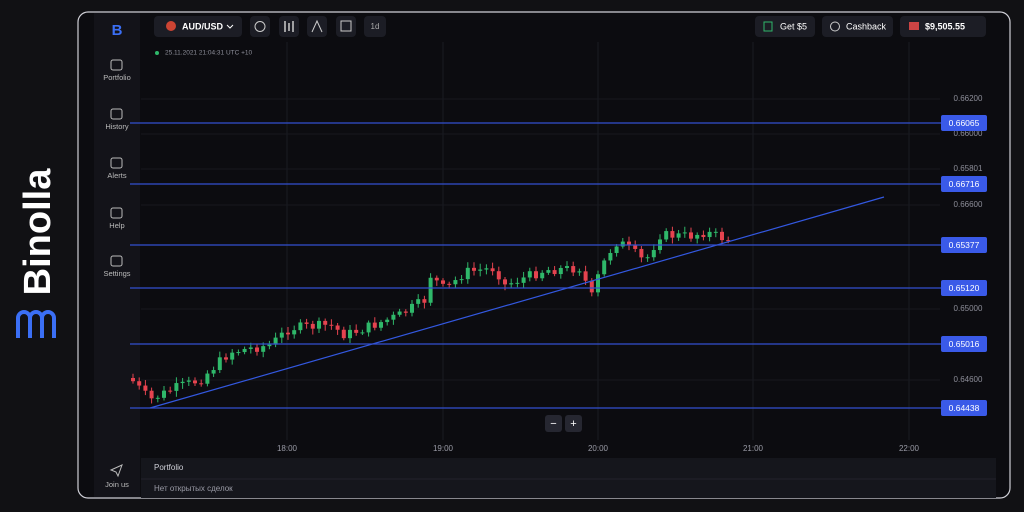  I want to click on level-label: 0.66065, so click(964, 123).